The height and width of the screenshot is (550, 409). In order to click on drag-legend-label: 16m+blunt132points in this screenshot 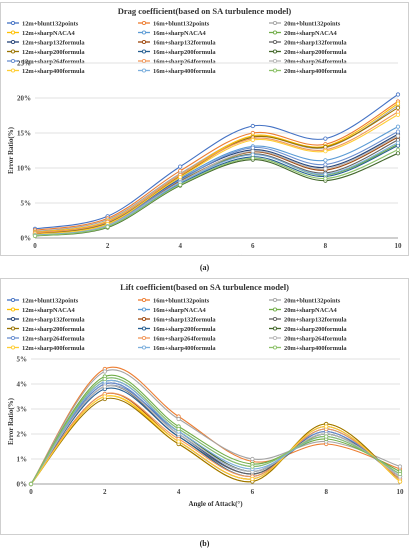, I will do `click(181, 24)`.